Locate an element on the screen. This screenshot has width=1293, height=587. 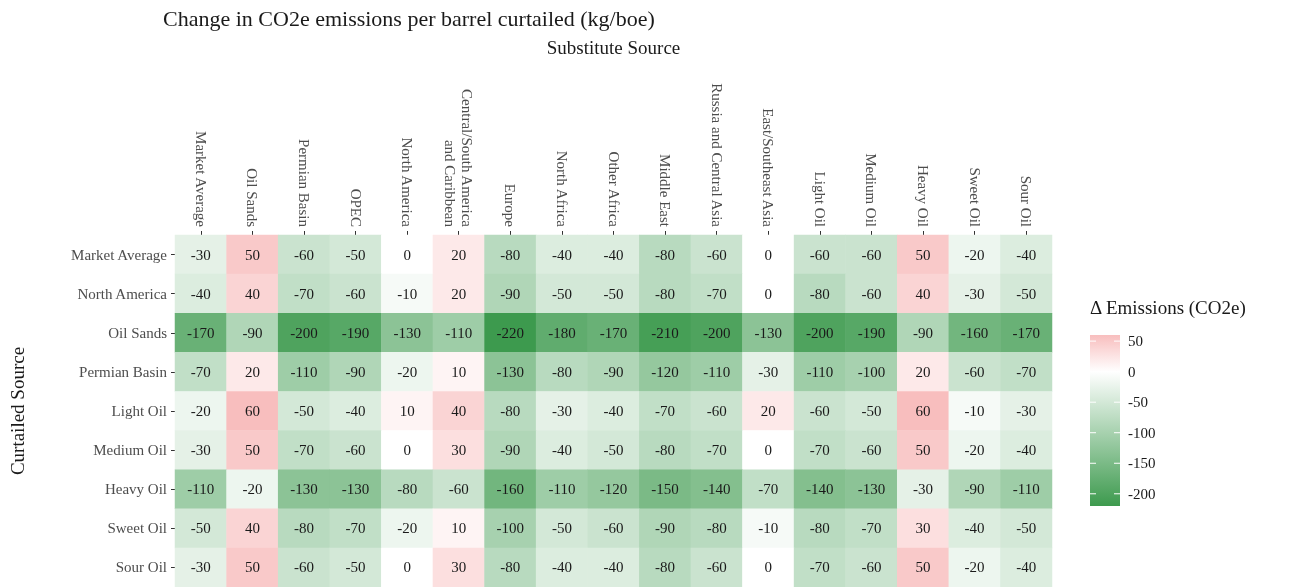
x-tick-label: Medium Oil is located at coordinates (871, 190).